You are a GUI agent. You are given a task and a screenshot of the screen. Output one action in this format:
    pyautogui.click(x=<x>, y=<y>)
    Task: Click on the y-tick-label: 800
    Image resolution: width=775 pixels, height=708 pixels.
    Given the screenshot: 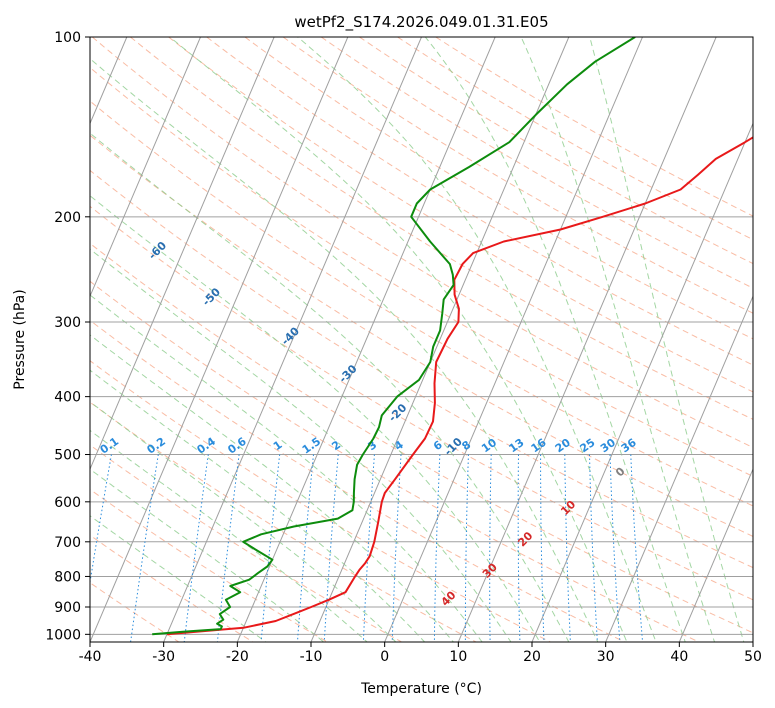 What is the action you would take?
    pyautogui.click(x=67, y=577)
    